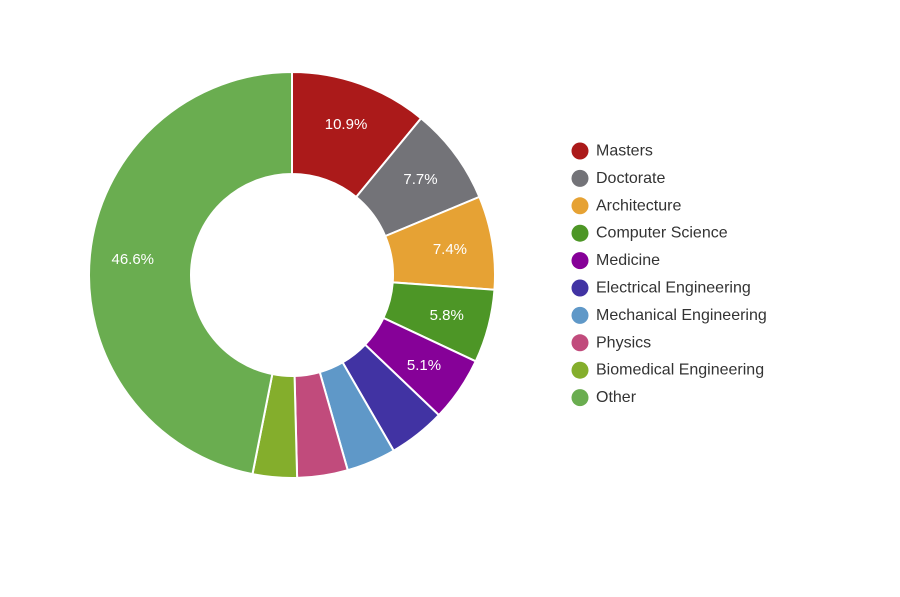  What do you see at coordinates (624, 151) in the screenshot?
I see `legend-label-masters: Masters` at bounding box center [624, 151].